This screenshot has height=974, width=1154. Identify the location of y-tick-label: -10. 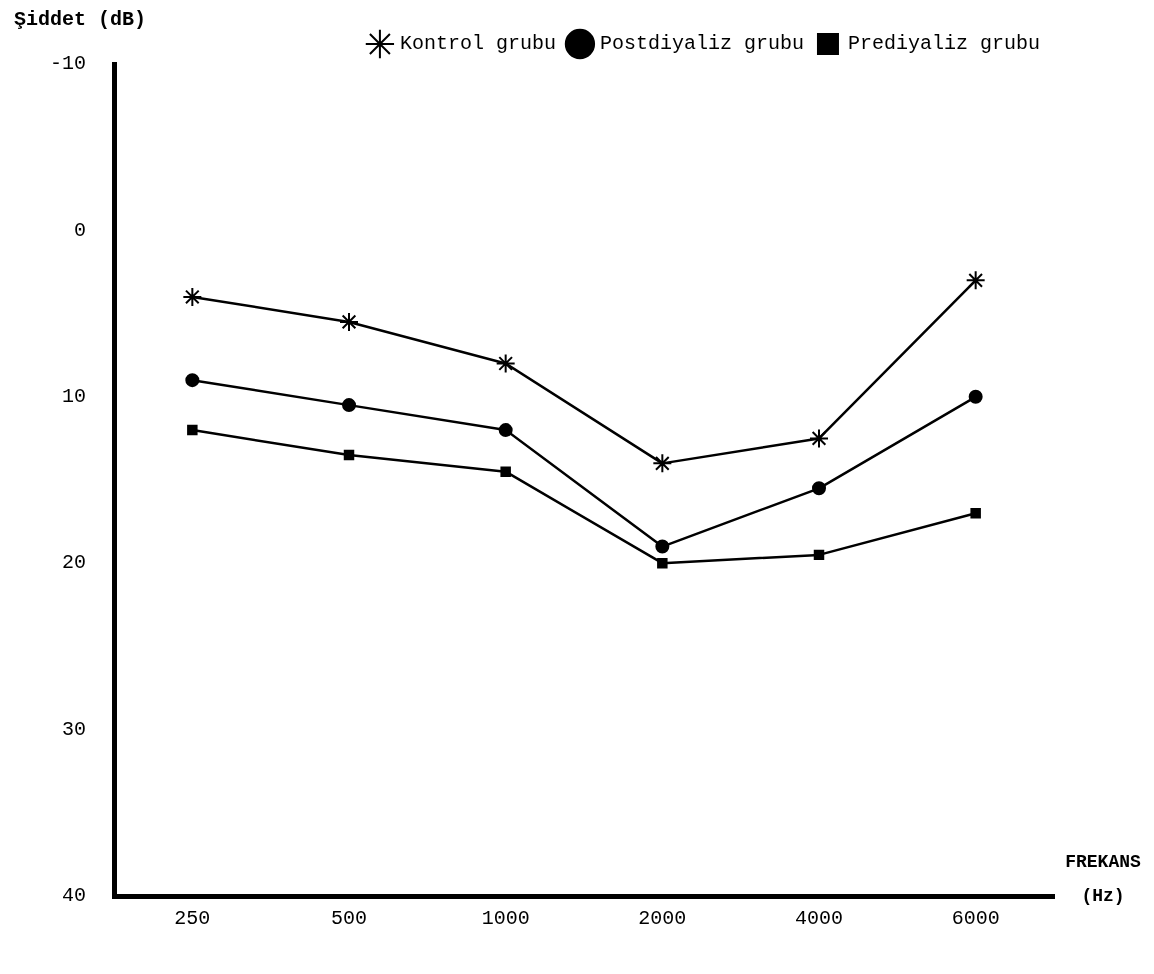
(68, 64).